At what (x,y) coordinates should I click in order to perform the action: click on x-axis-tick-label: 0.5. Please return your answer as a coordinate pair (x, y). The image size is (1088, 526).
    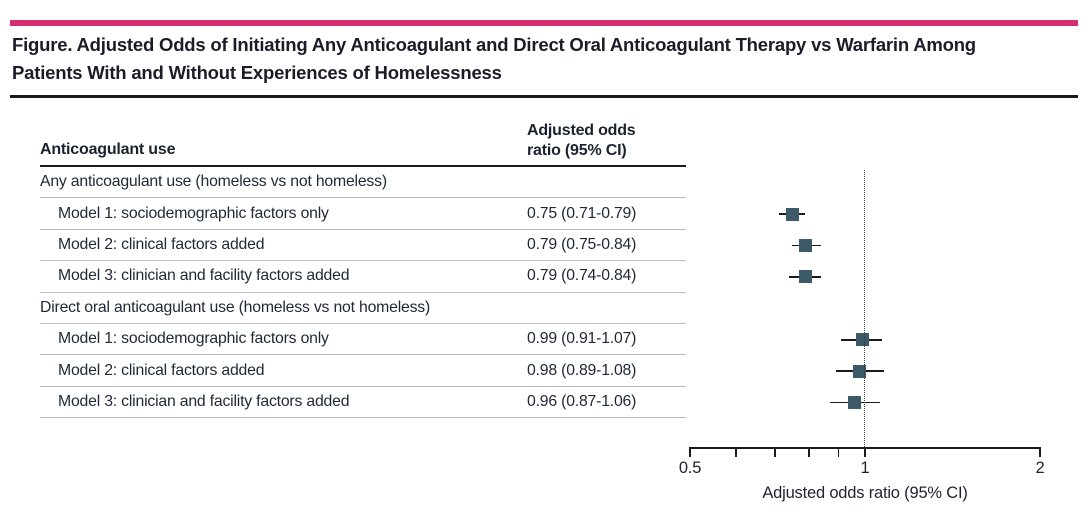
    Looking at the image, I should click on (690, 468).